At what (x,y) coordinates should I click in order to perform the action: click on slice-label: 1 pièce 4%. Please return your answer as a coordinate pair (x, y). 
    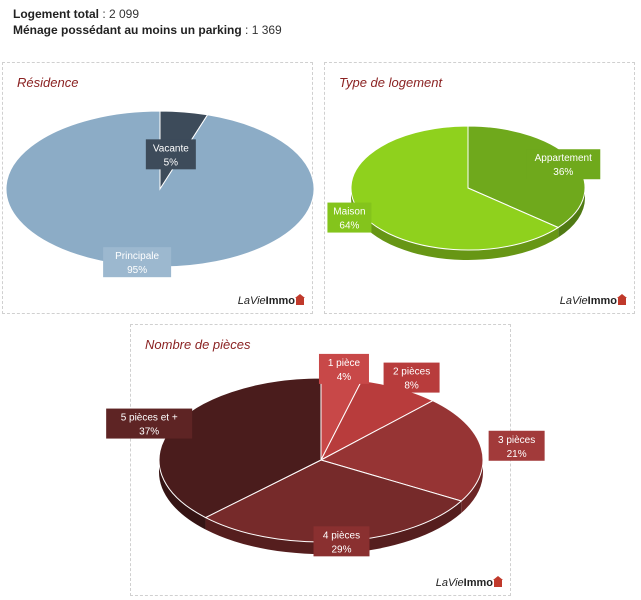
    Looking at the image, I should click on (343, 368).